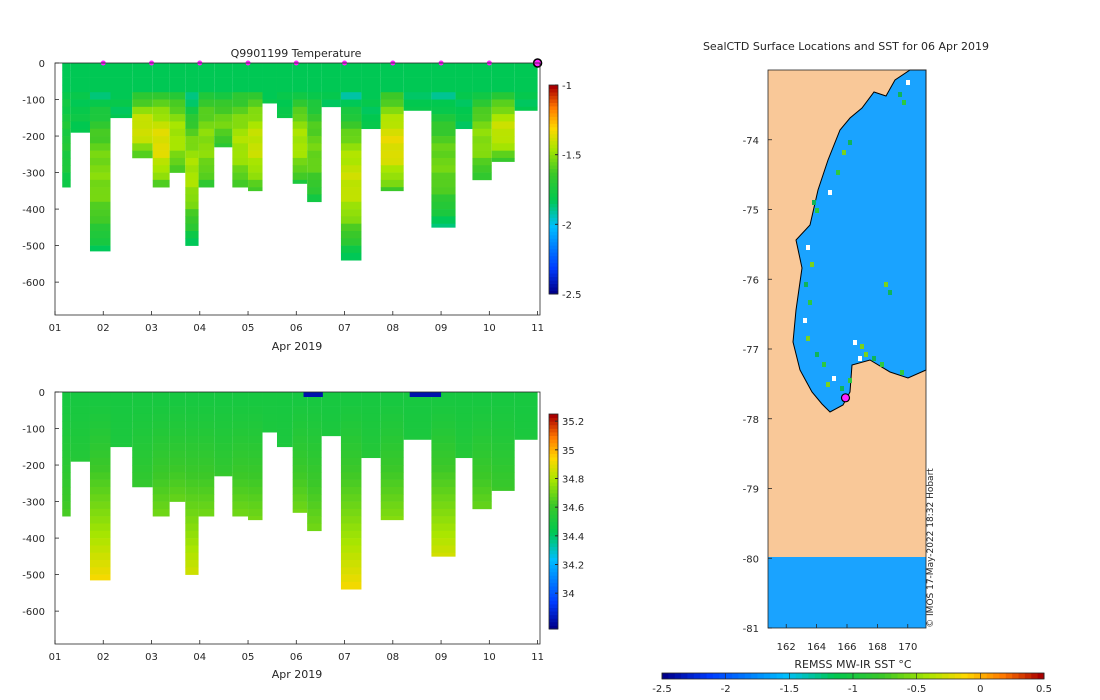  What do you see at coordinates (757, 385) in the screenshot?
I see `map-lat-ticks: -74 -75 -76 -77 -78 -79 -80 -81` at bounding box center [757, 385].